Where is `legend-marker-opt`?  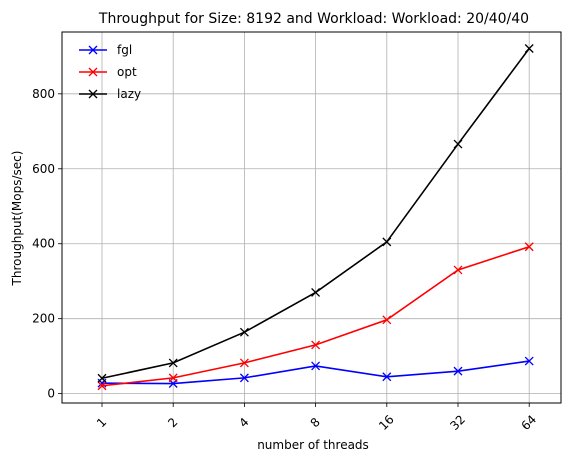 legend-marker-opt is located at coordinates (93, 72).